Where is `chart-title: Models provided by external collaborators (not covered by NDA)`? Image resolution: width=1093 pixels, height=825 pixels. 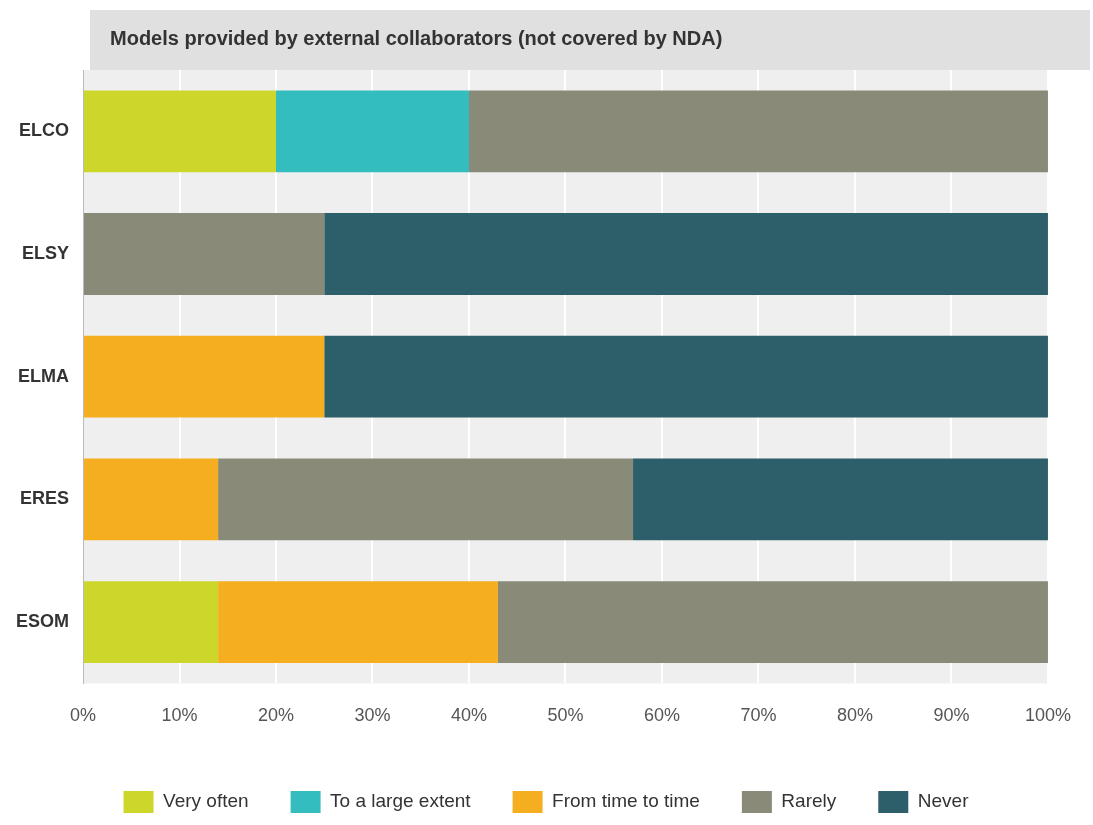 chart-title: Models provided by external collaborators (not covered by NDA) is located at coordinates (590, 40).